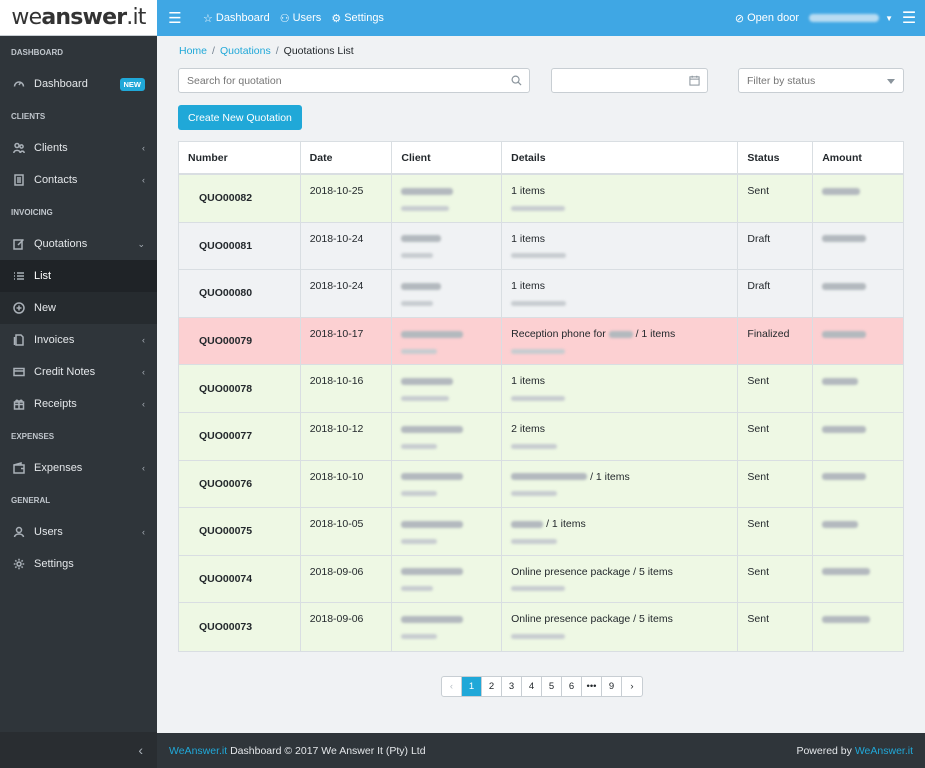 This screenshot has width=925, height=768. I want to click on brand-logo: weanswer.it, so click(78, 18).